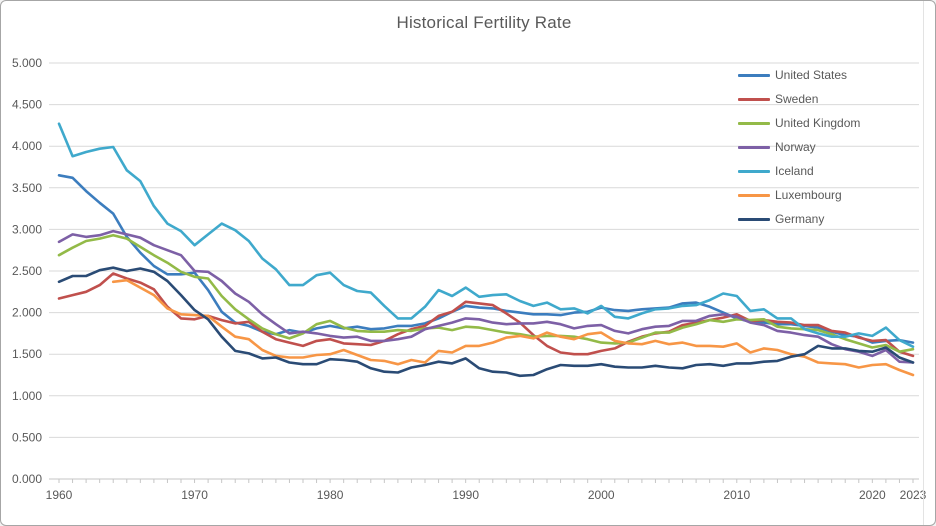 The height and width of the screenshot is (526, 936). What do you see at coordinates (754, 195) in the screenshot?
I see `legend-line-swatch-luxembourg` at bounding box center [754, 195].